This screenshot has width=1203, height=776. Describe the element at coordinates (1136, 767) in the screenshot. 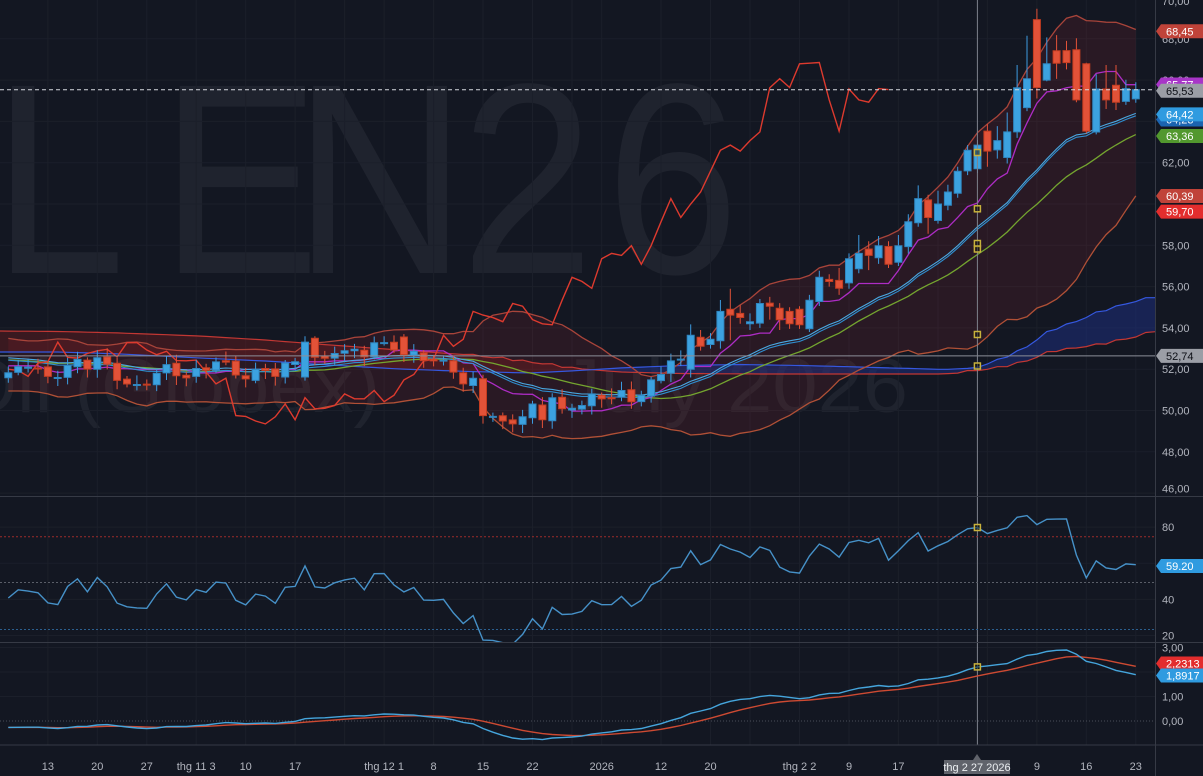

I see `svg-text: 23` at that location.